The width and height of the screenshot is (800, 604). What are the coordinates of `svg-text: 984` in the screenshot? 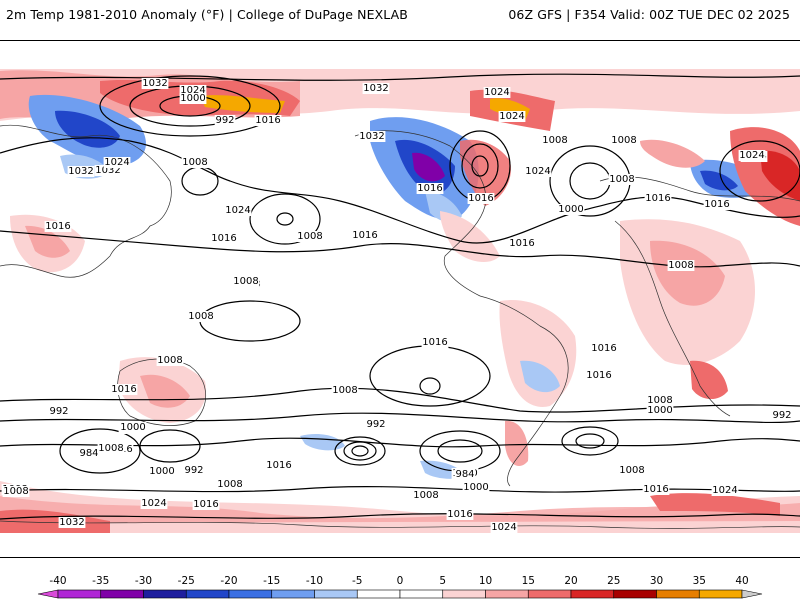 It's located at (464, 474).